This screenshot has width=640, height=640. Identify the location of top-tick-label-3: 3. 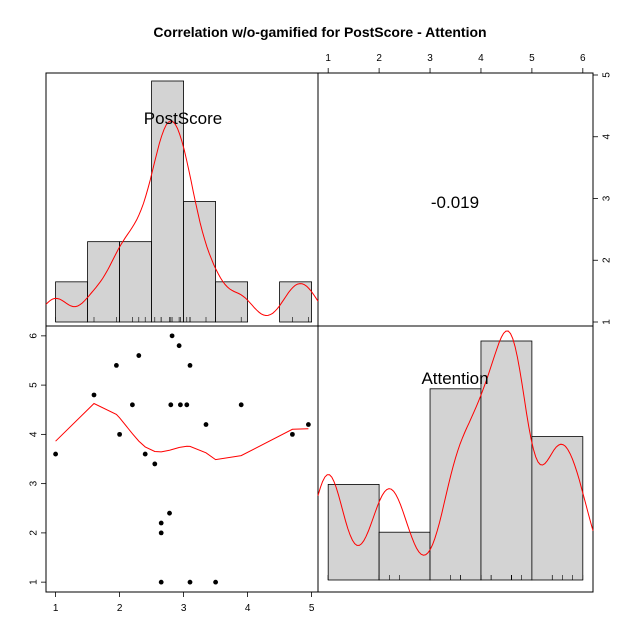
(430, 58).